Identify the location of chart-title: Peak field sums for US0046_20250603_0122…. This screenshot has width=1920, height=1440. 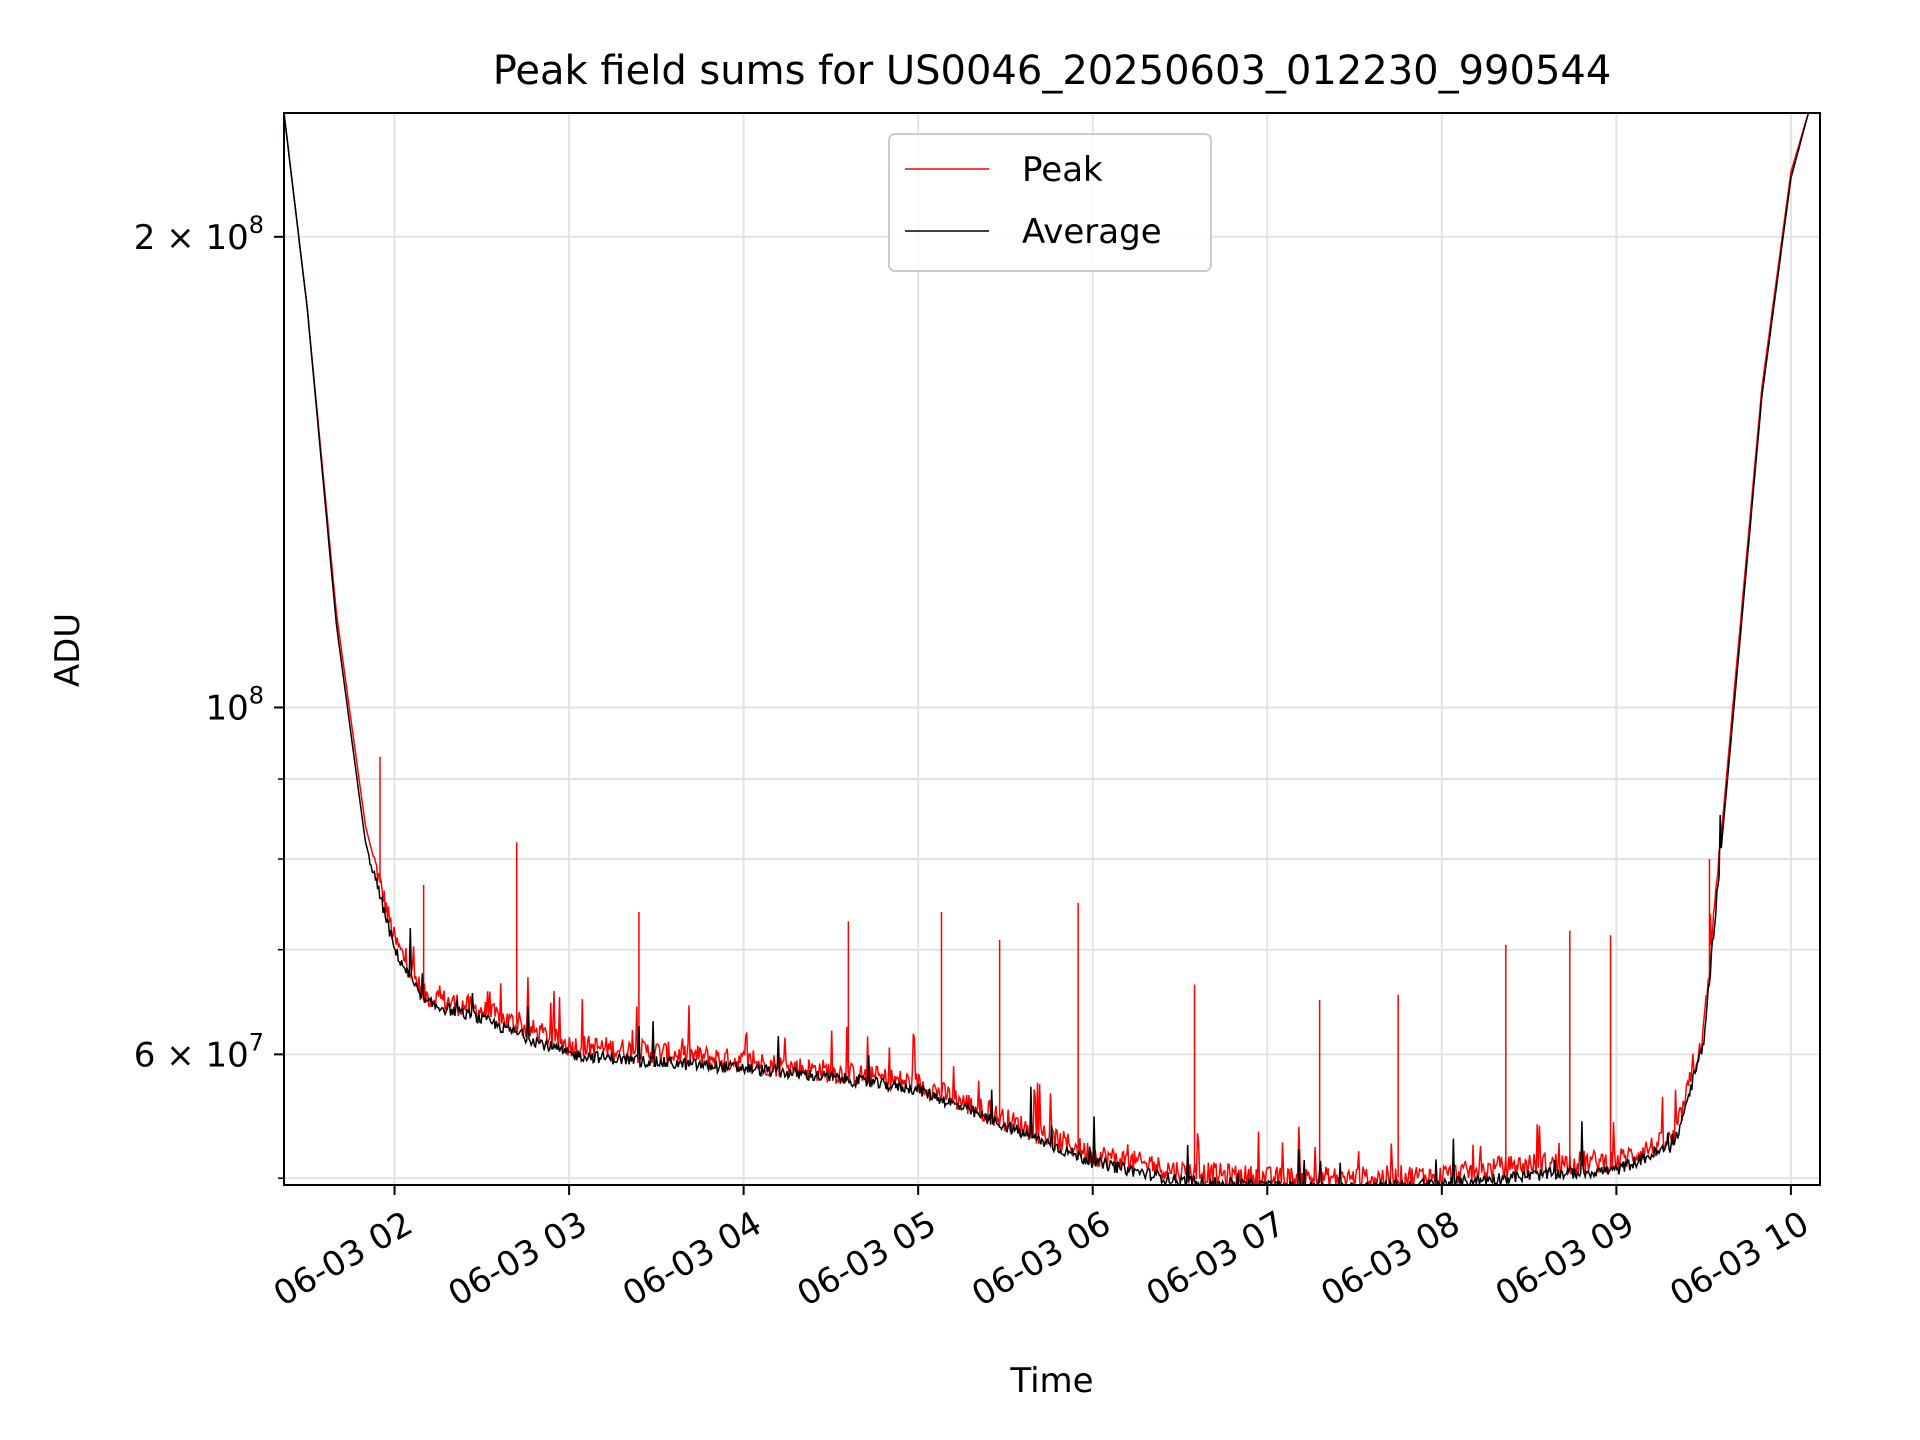
(1052, 71).